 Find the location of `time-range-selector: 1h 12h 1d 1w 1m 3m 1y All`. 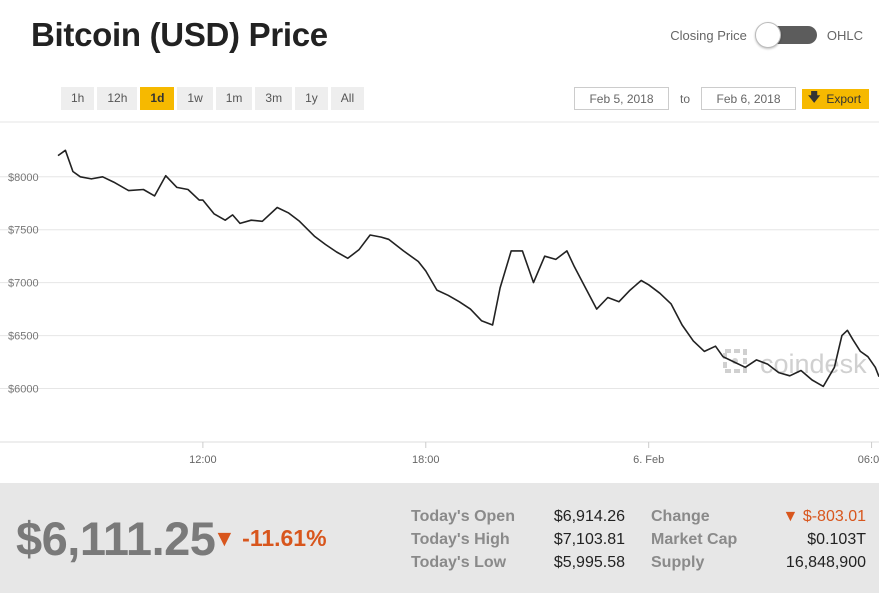

time-range-selector: 1h 12h 1d 1w 1m 3m 1y All is located at coordinates (214, 98).